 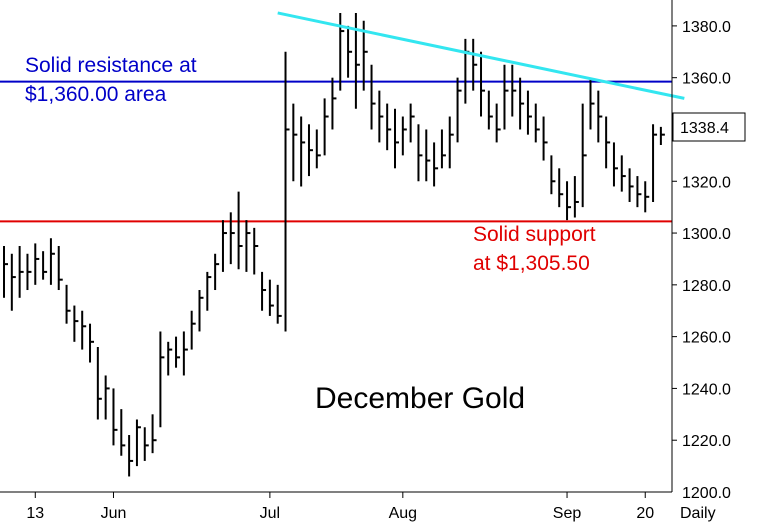 I want to click on resistance-annotation-line-1: Solid resistance at, so click(x=111, y=65).